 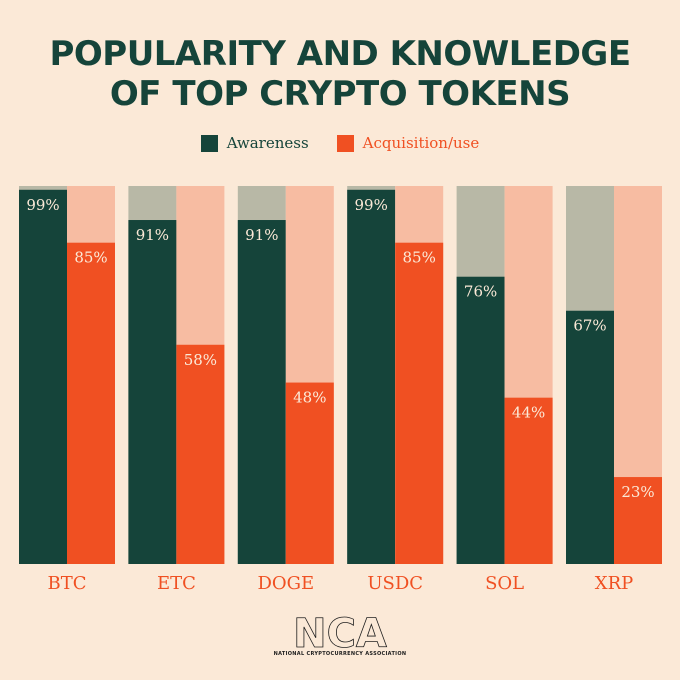 I want to click on chart-title-line-2: OF TOP CRYPTO TOKENS, so click(x=340, y=94).